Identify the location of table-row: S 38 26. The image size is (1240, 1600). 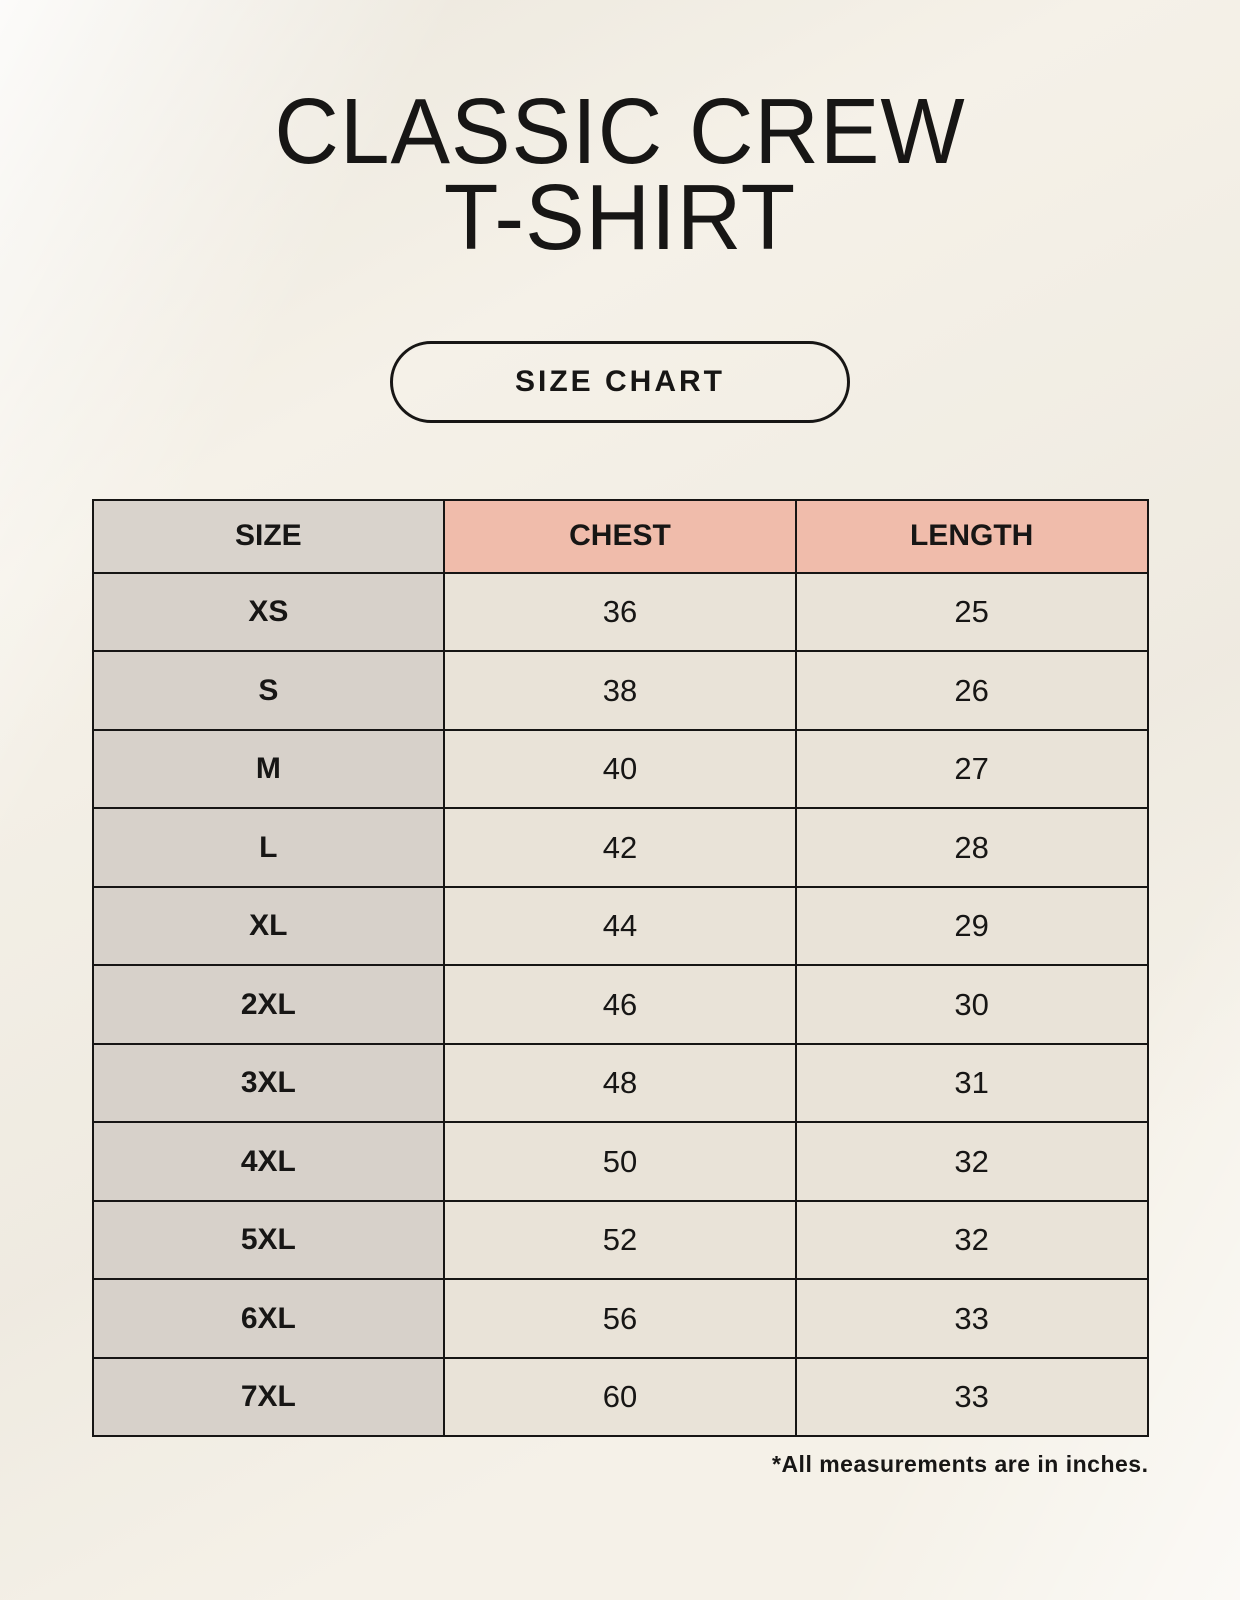
(620, 690).